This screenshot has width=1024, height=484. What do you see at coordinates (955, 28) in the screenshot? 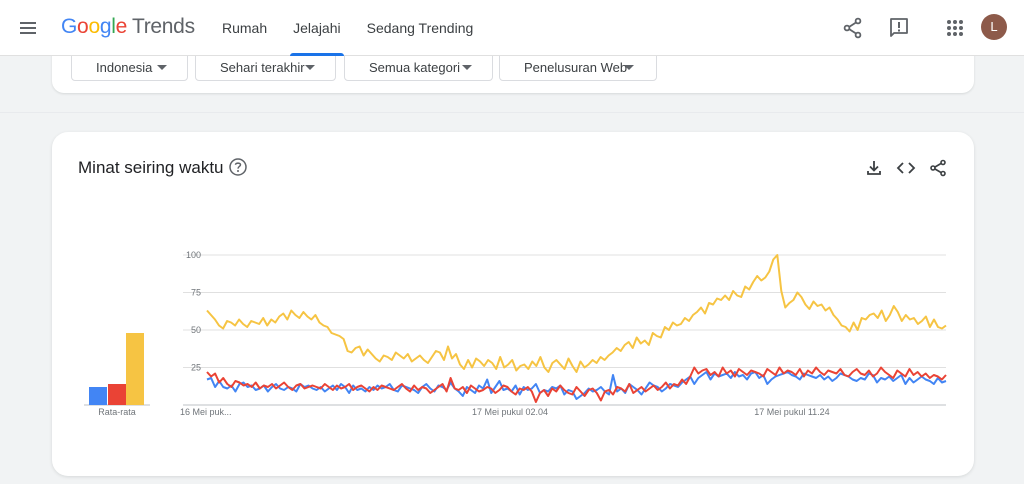
I see `apps-icon` at bounding box center [955, 28].